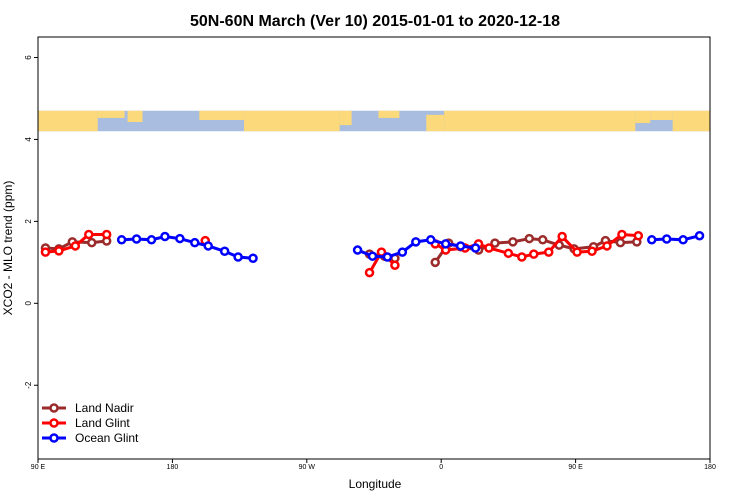 This screenshot has height=500, width=750. What do you see at coordinates (374, 121) in the screenshot?
I see `world-map-band` at bounding box center [374, 121].